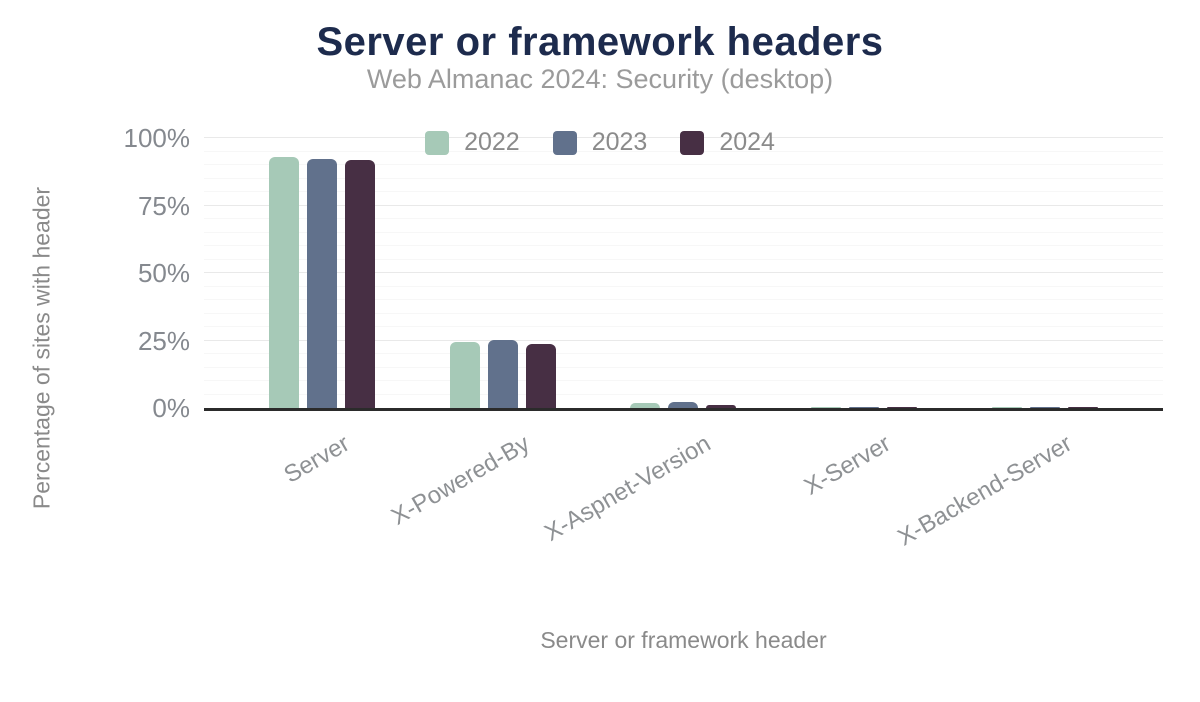  Describe the element at coordinates (284, 282) in the screenshot. I see `bar-2022-server` at that location.